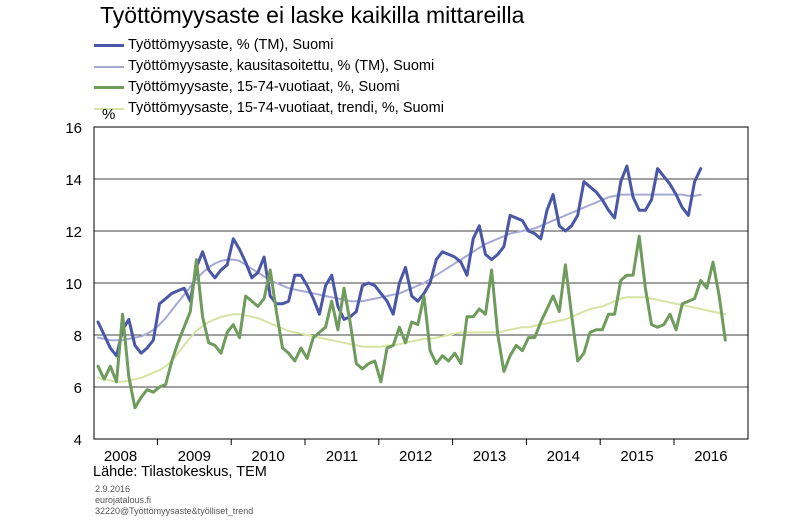  What do you see at coordinates (78, 388) in the screenshot?
I see `y-tick-label-6: 6` at bounding box center [78, 388].